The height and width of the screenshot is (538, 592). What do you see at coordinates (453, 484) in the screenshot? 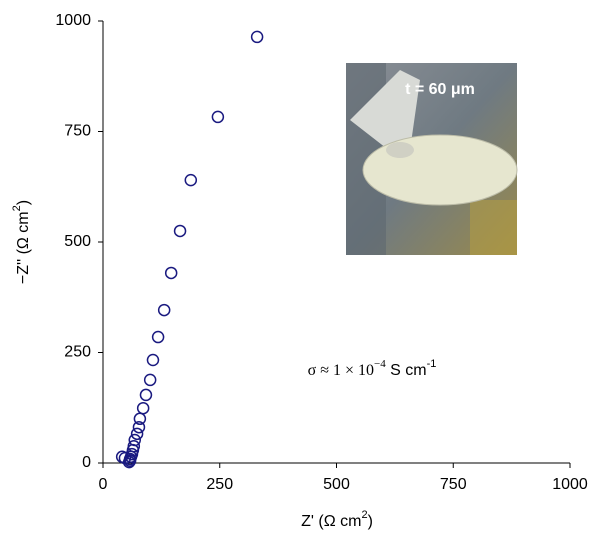
I see `x-tick-label: 750` at bounding box center [453, 484].